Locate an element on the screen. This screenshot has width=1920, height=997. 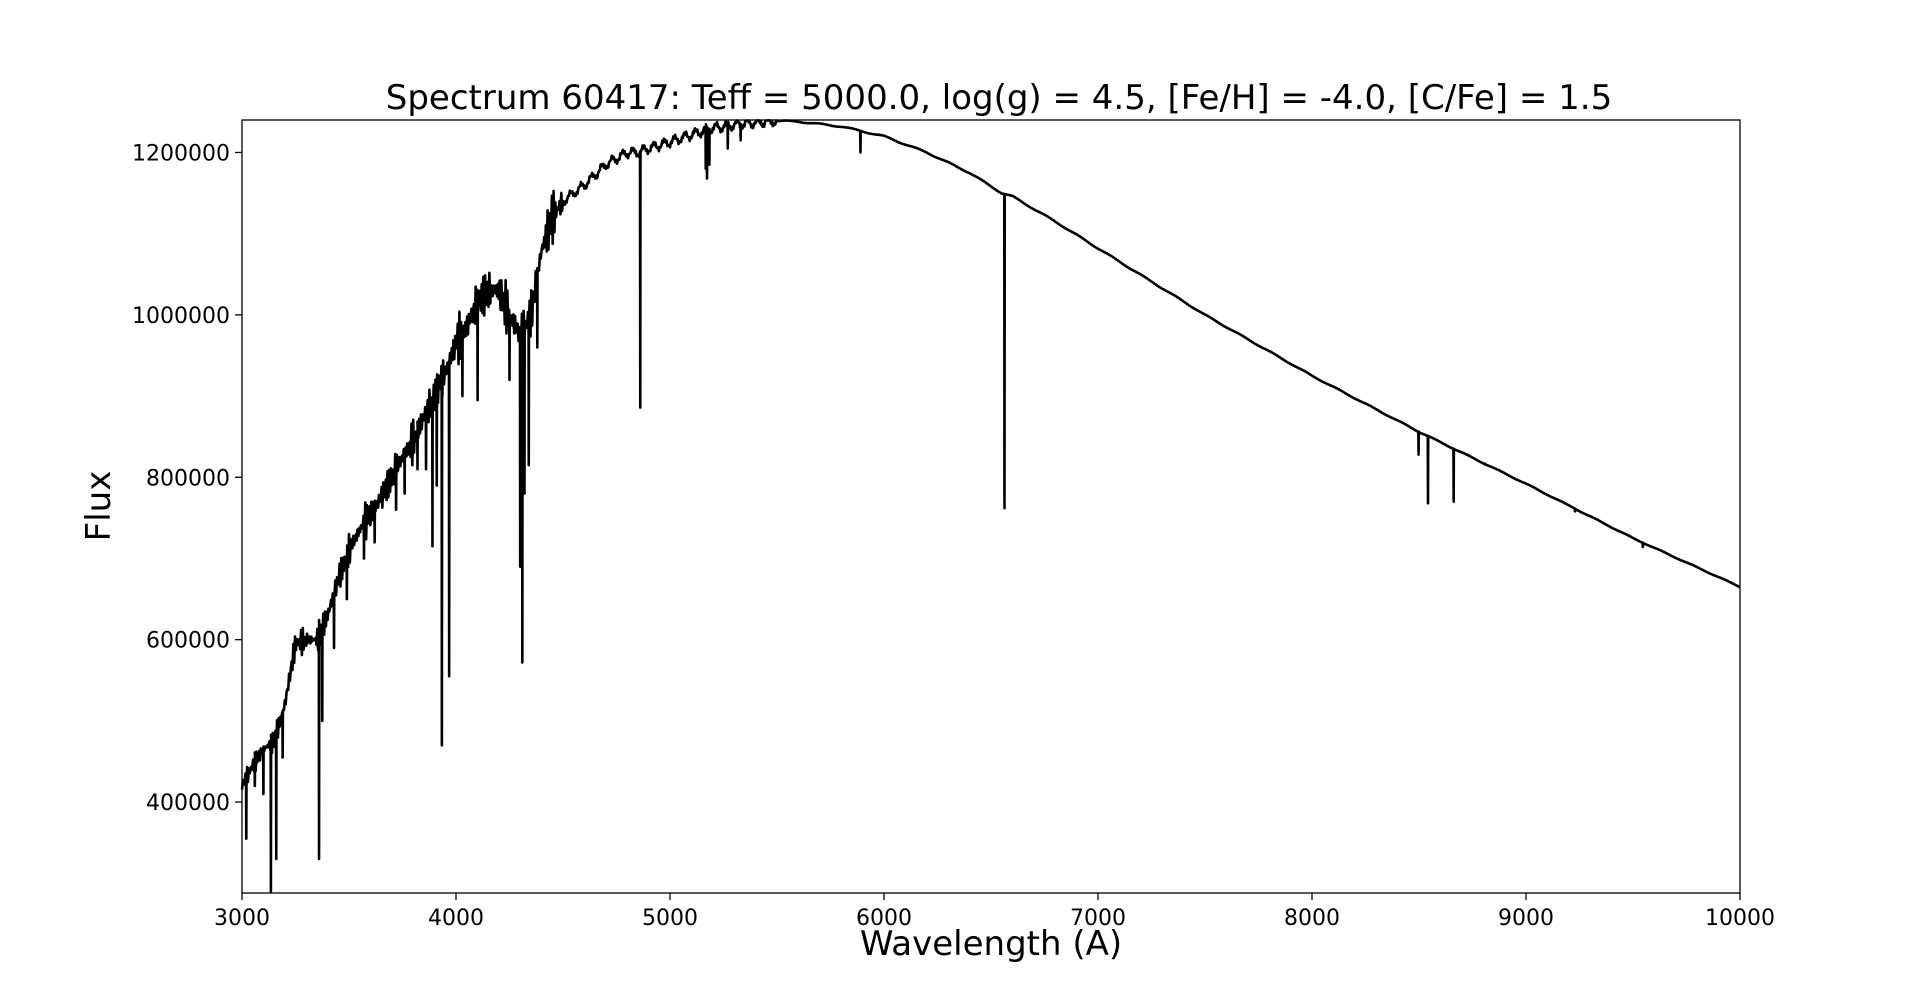
x-tick-label: 5000 is located at coordinates (670, 918).